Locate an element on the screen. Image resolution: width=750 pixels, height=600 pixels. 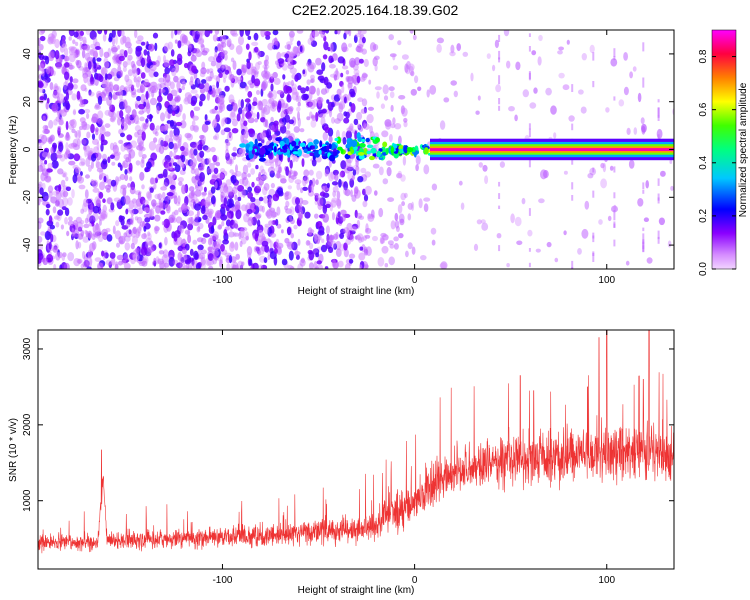
colorbar-tick-label: 0.8 is located at coordinates (703, 56).